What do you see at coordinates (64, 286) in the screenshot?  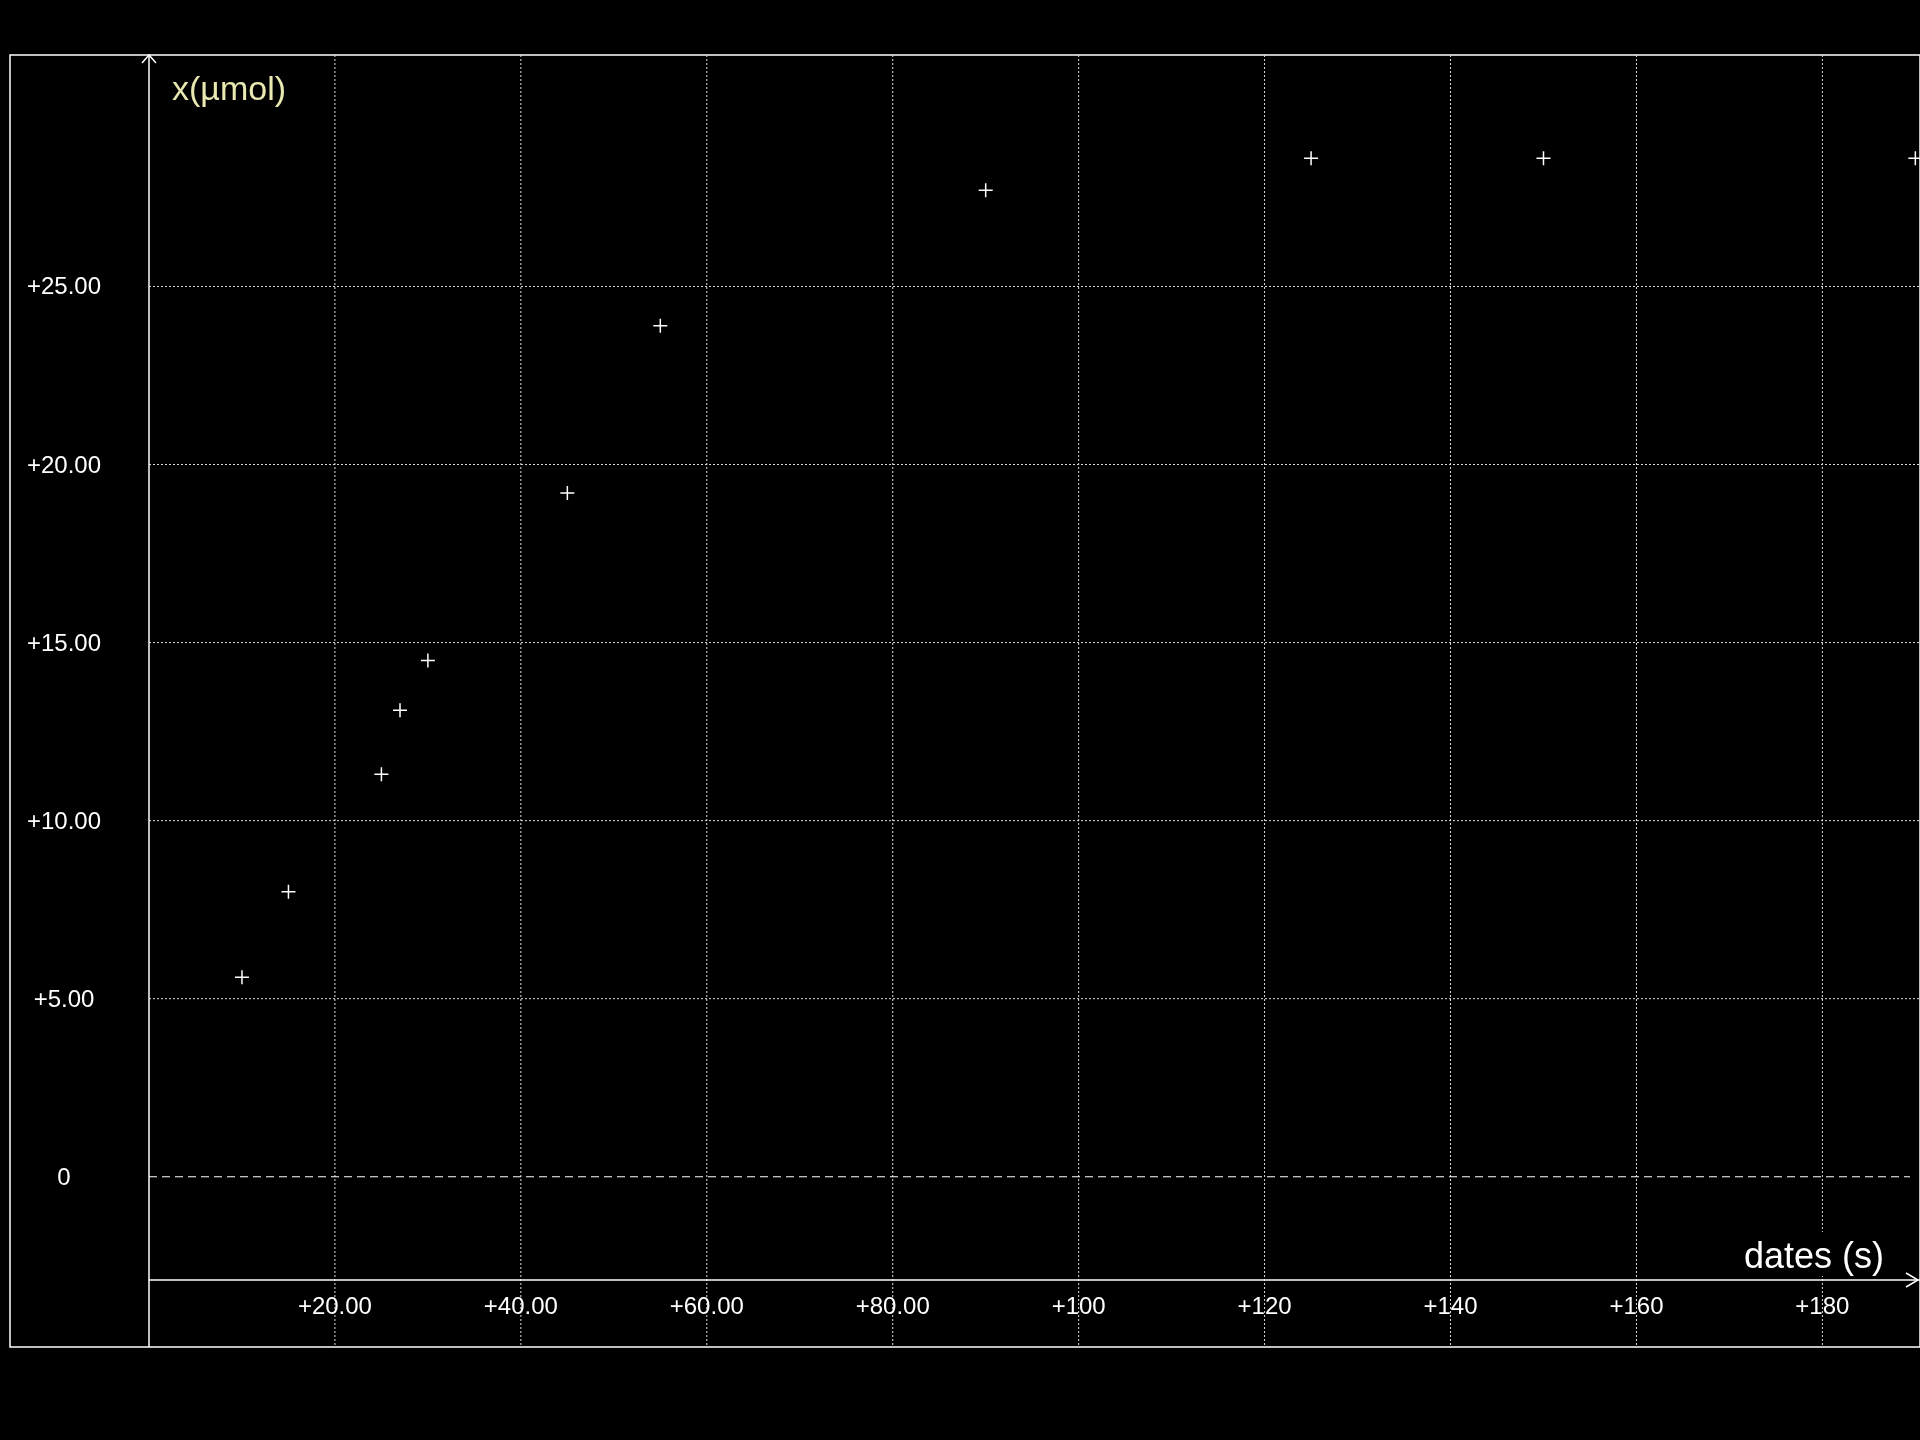 I see `y-tick-label: +25.00` at bounding box center [64, 286].